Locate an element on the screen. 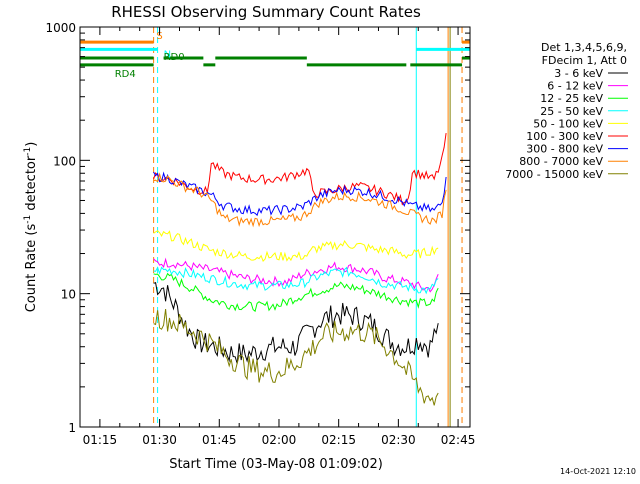  legend-entry-label: 25 - 50 keV is located at coordinates (571, 111).